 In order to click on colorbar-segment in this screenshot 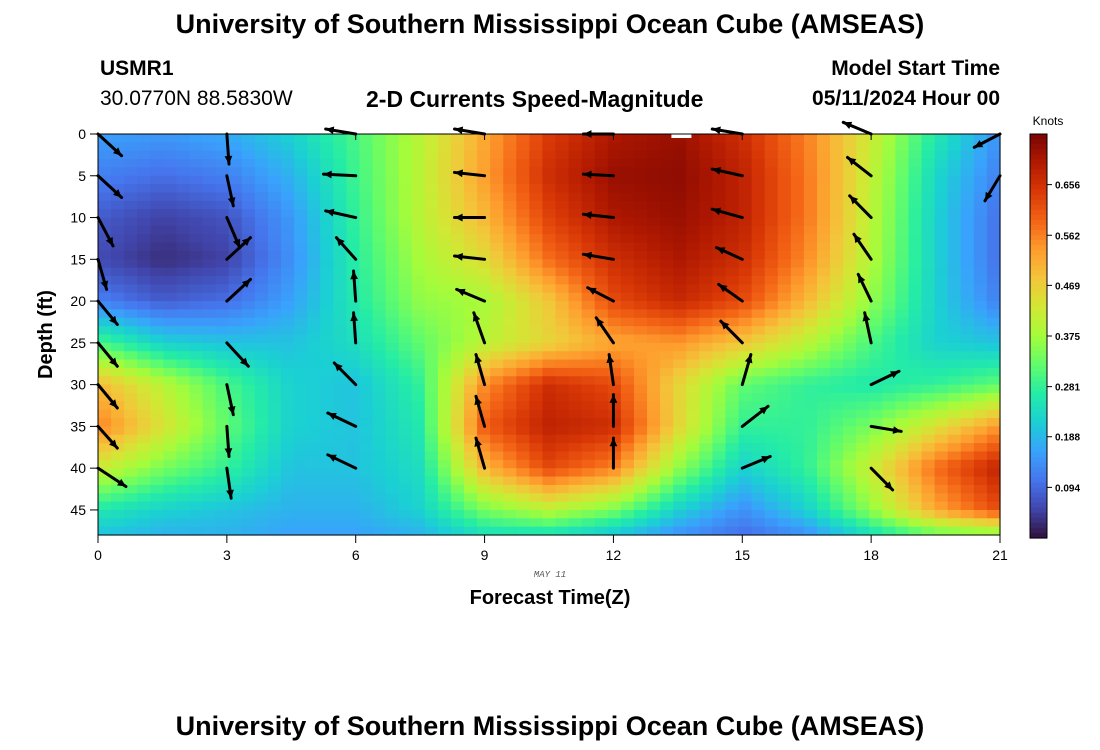, I will do `click(1038, 364)`.